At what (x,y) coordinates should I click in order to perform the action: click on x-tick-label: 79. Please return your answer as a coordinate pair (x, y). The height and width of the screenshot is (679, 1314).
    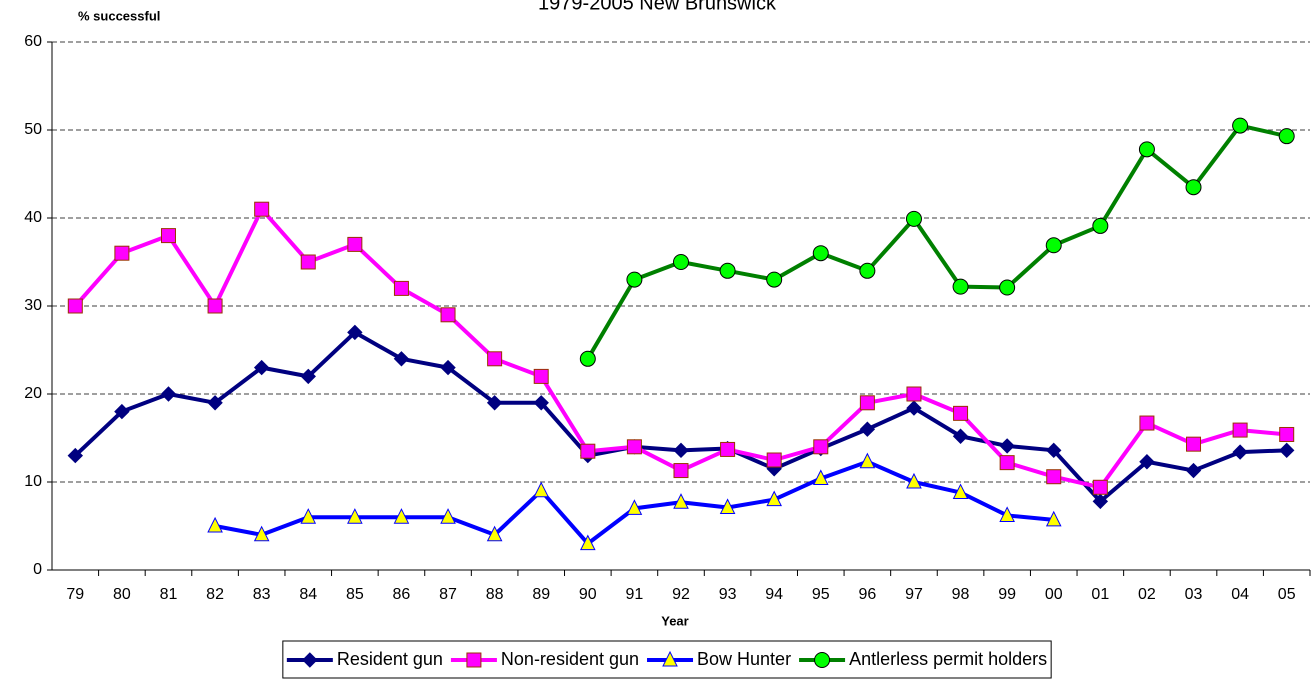
    Looking at the image, I should click on (75, 594).